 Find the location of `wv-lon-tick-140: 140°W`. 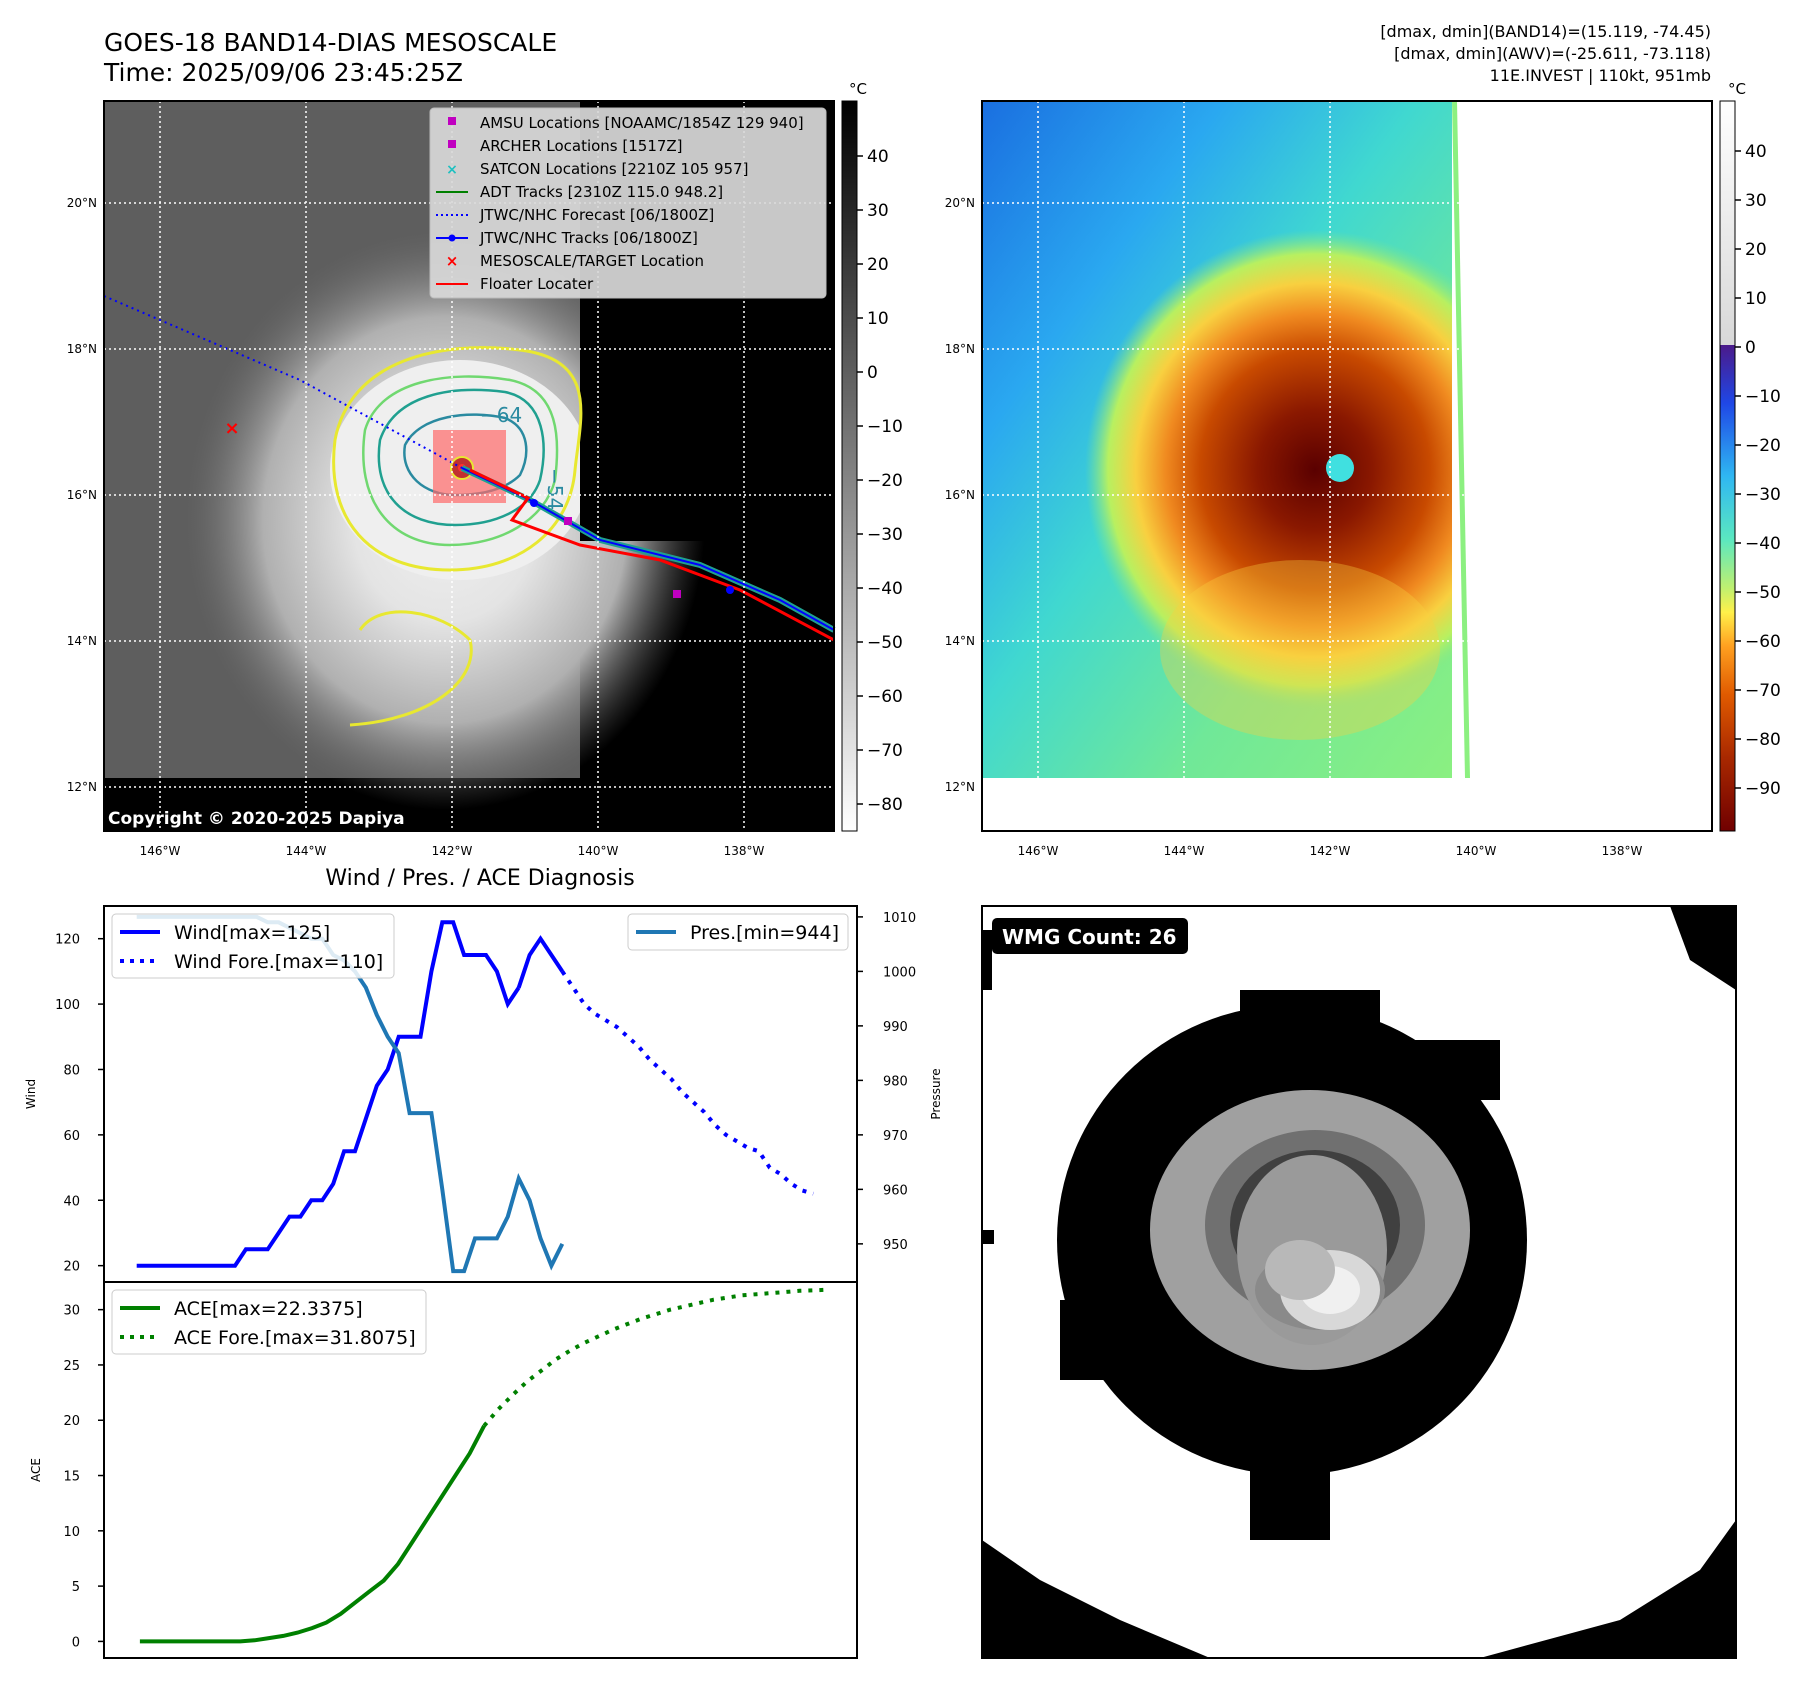

wv-lon-tick-140: 140°W is located at coordinates (1476, 851).